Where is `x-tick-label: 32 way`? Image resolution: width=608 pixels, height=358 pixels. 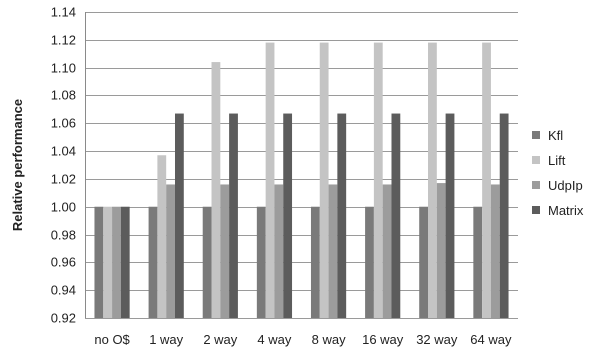
x-tick-label: 32 way is located at coordinates (437, 339).